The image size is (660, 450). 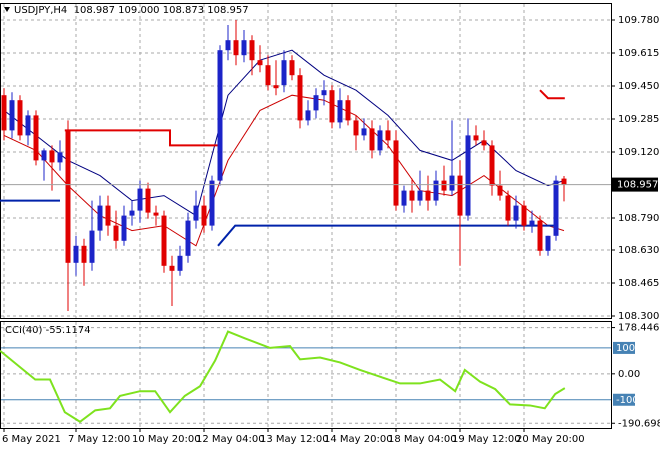 What do you see at coordinates (48, 330) in the screenshot?
I see `cci-title: CCI(40) -55.1174` at bounding box center [48, 330].